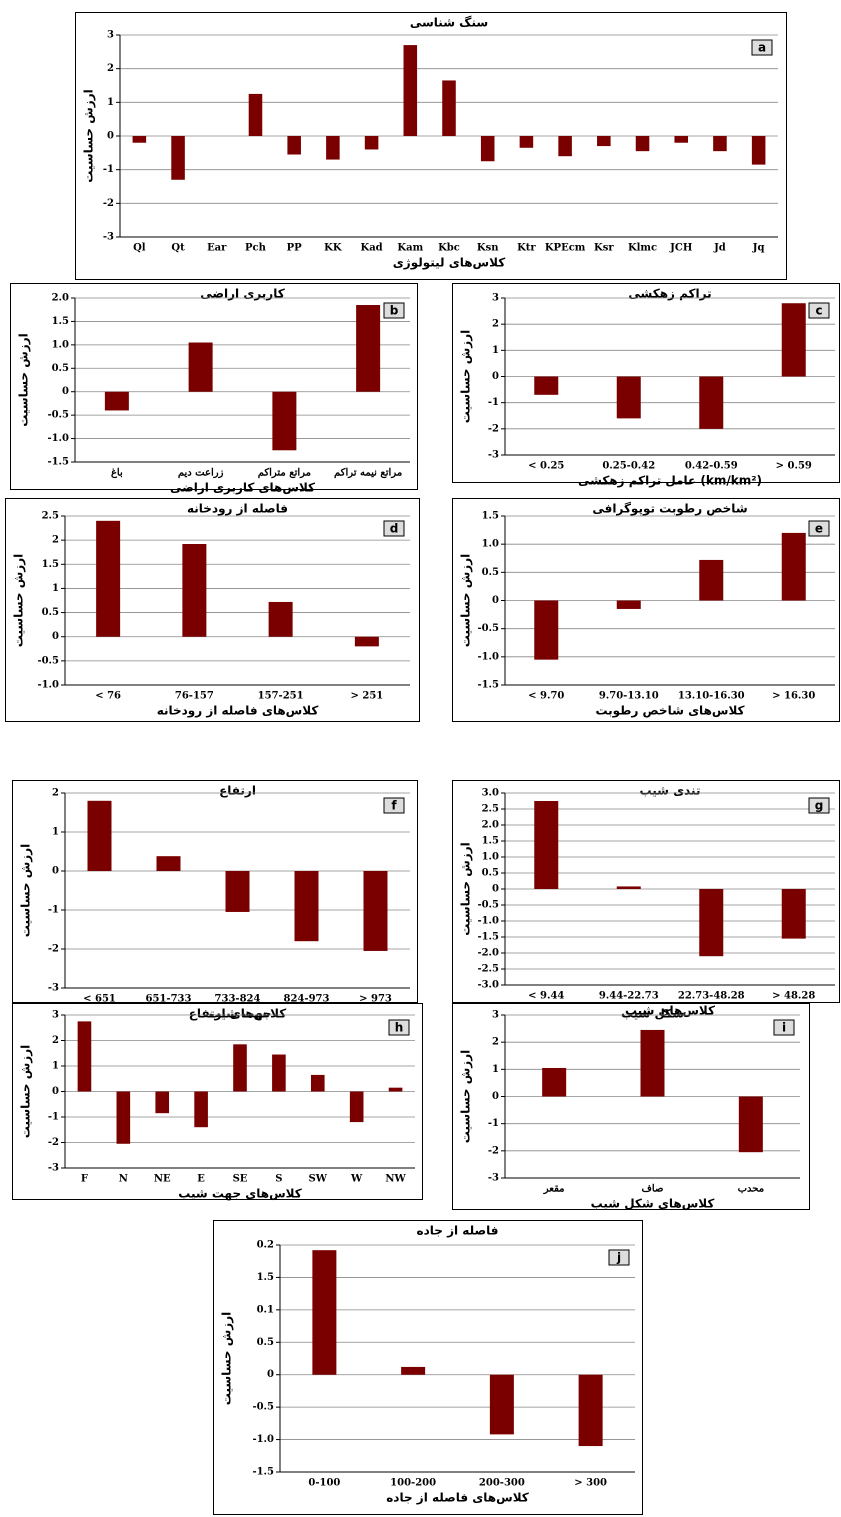  What do you see at coordinates (372, 248) in the screenshot?
I see `x-tick-label: Kad` at bounding box center [372, 248].